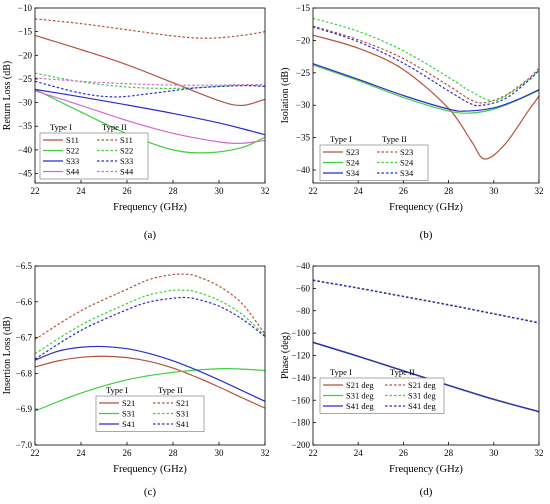  Describe the element at coordinates (24, 373) in the screenshot. I see `y-tick-label: −6.8` at that location.